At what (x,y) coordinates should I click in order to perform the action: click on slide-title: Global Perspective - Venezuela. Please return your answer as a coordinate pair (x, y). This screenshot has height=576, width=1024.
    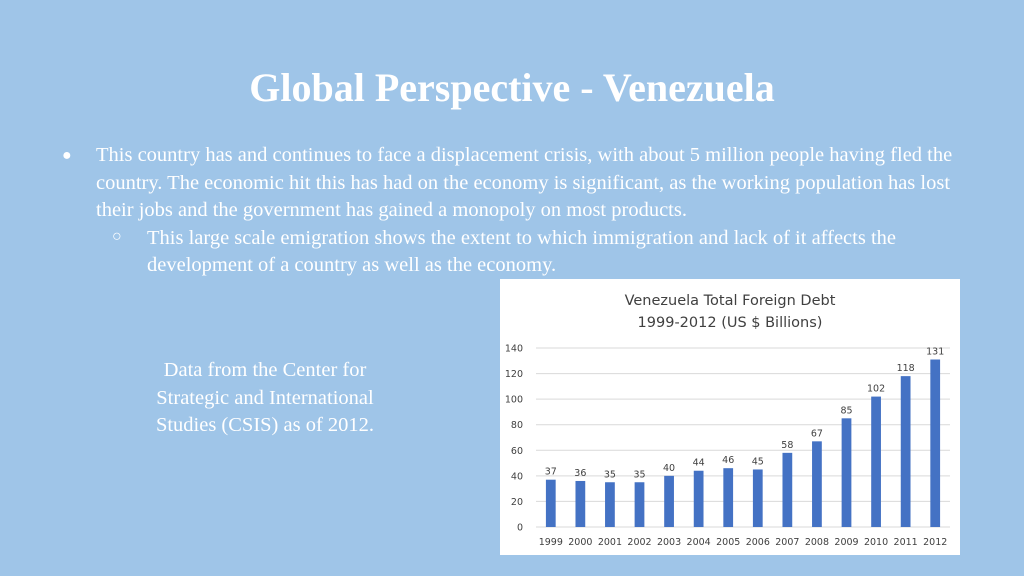
    Looking at the image, I should click on (512, 87).